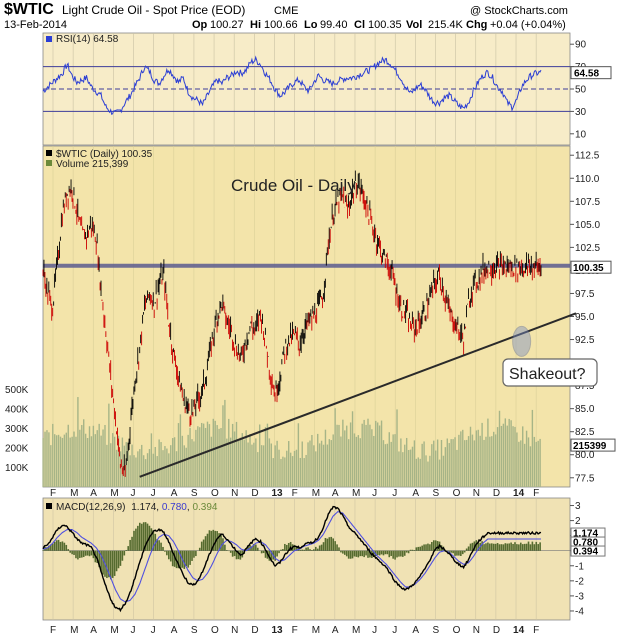 The width and height of the screenshot is (620, 639). Describe the element at coordinates (536, 630) in the screenshot. I see `month-label-bottom-24: F` at that location.